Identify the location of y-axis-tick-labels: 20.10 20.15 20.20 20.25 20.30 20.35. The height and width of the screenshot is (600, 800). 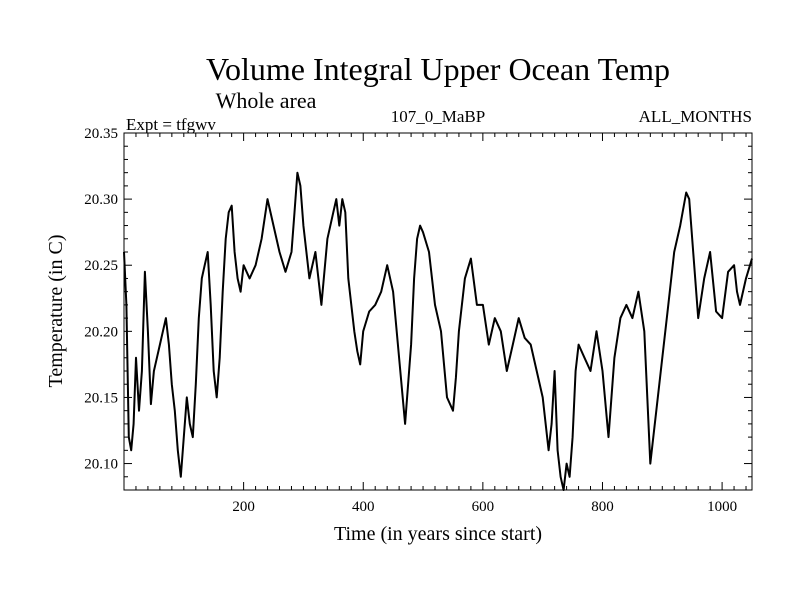
(101, 299).